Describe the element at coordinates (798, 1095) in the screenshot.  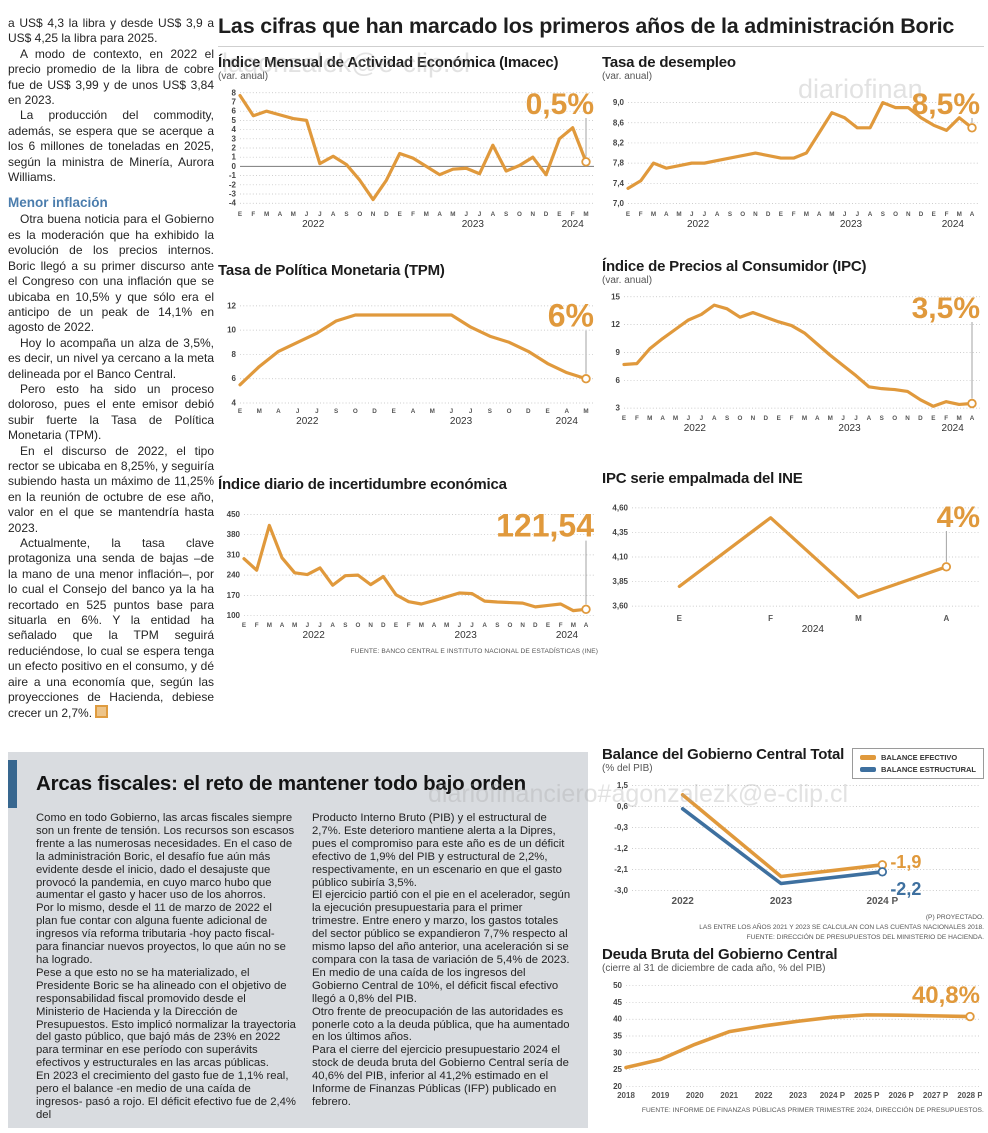
I see `x-tick-label: 2023` at that location.